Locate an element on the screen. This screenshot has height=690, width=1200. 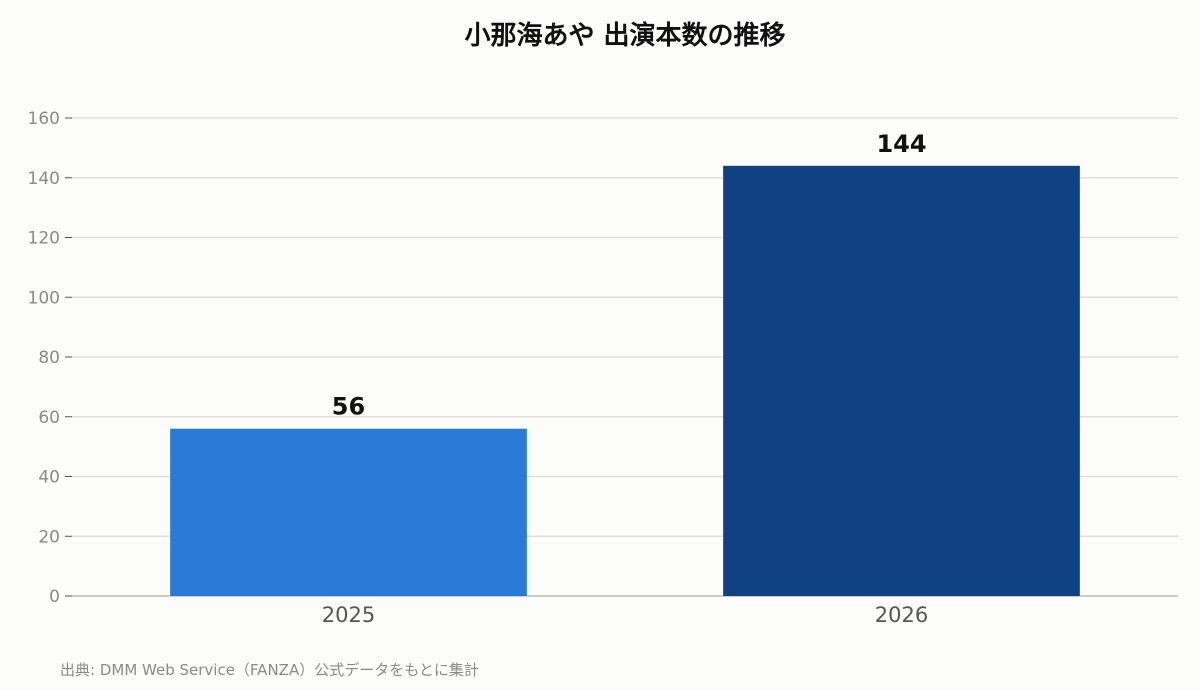
y-tick-label: 140 is located at coordinates (44, 179).